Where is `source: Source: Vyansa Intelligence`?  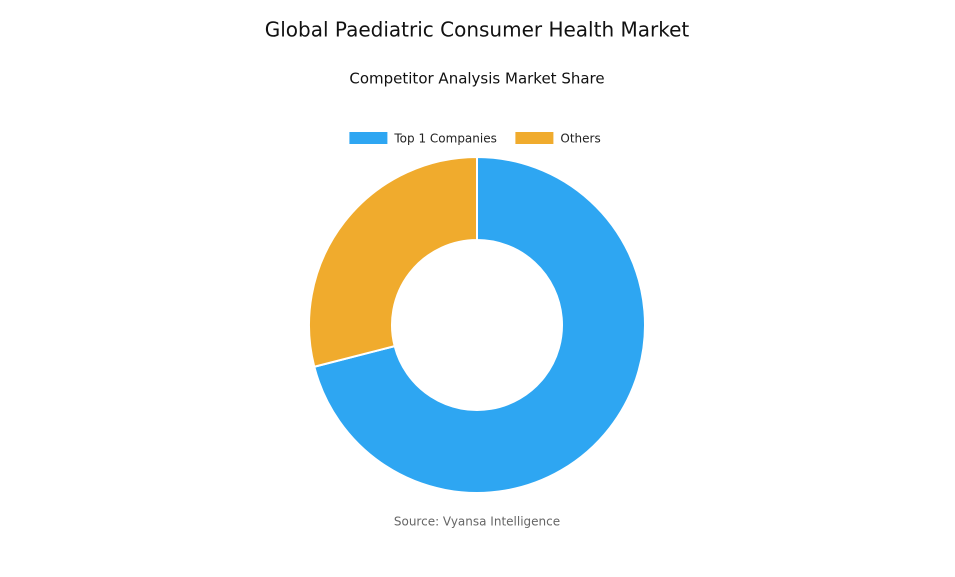 source: Source: Vyansa Intelligence is located at coordinates (477, 522).